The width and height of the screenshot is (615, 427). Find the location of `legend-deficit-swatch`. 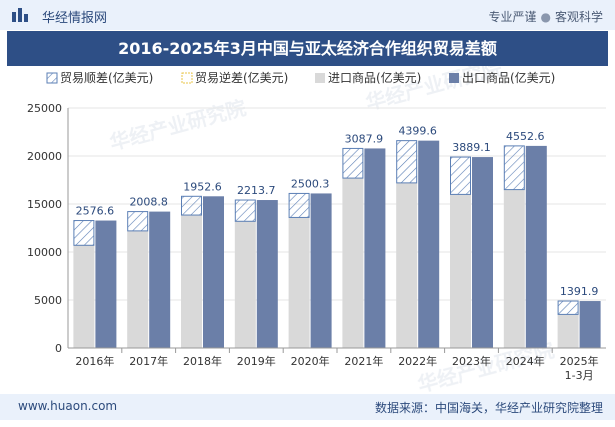

legend-deficit-swatch is located at coordinates (187, 78).